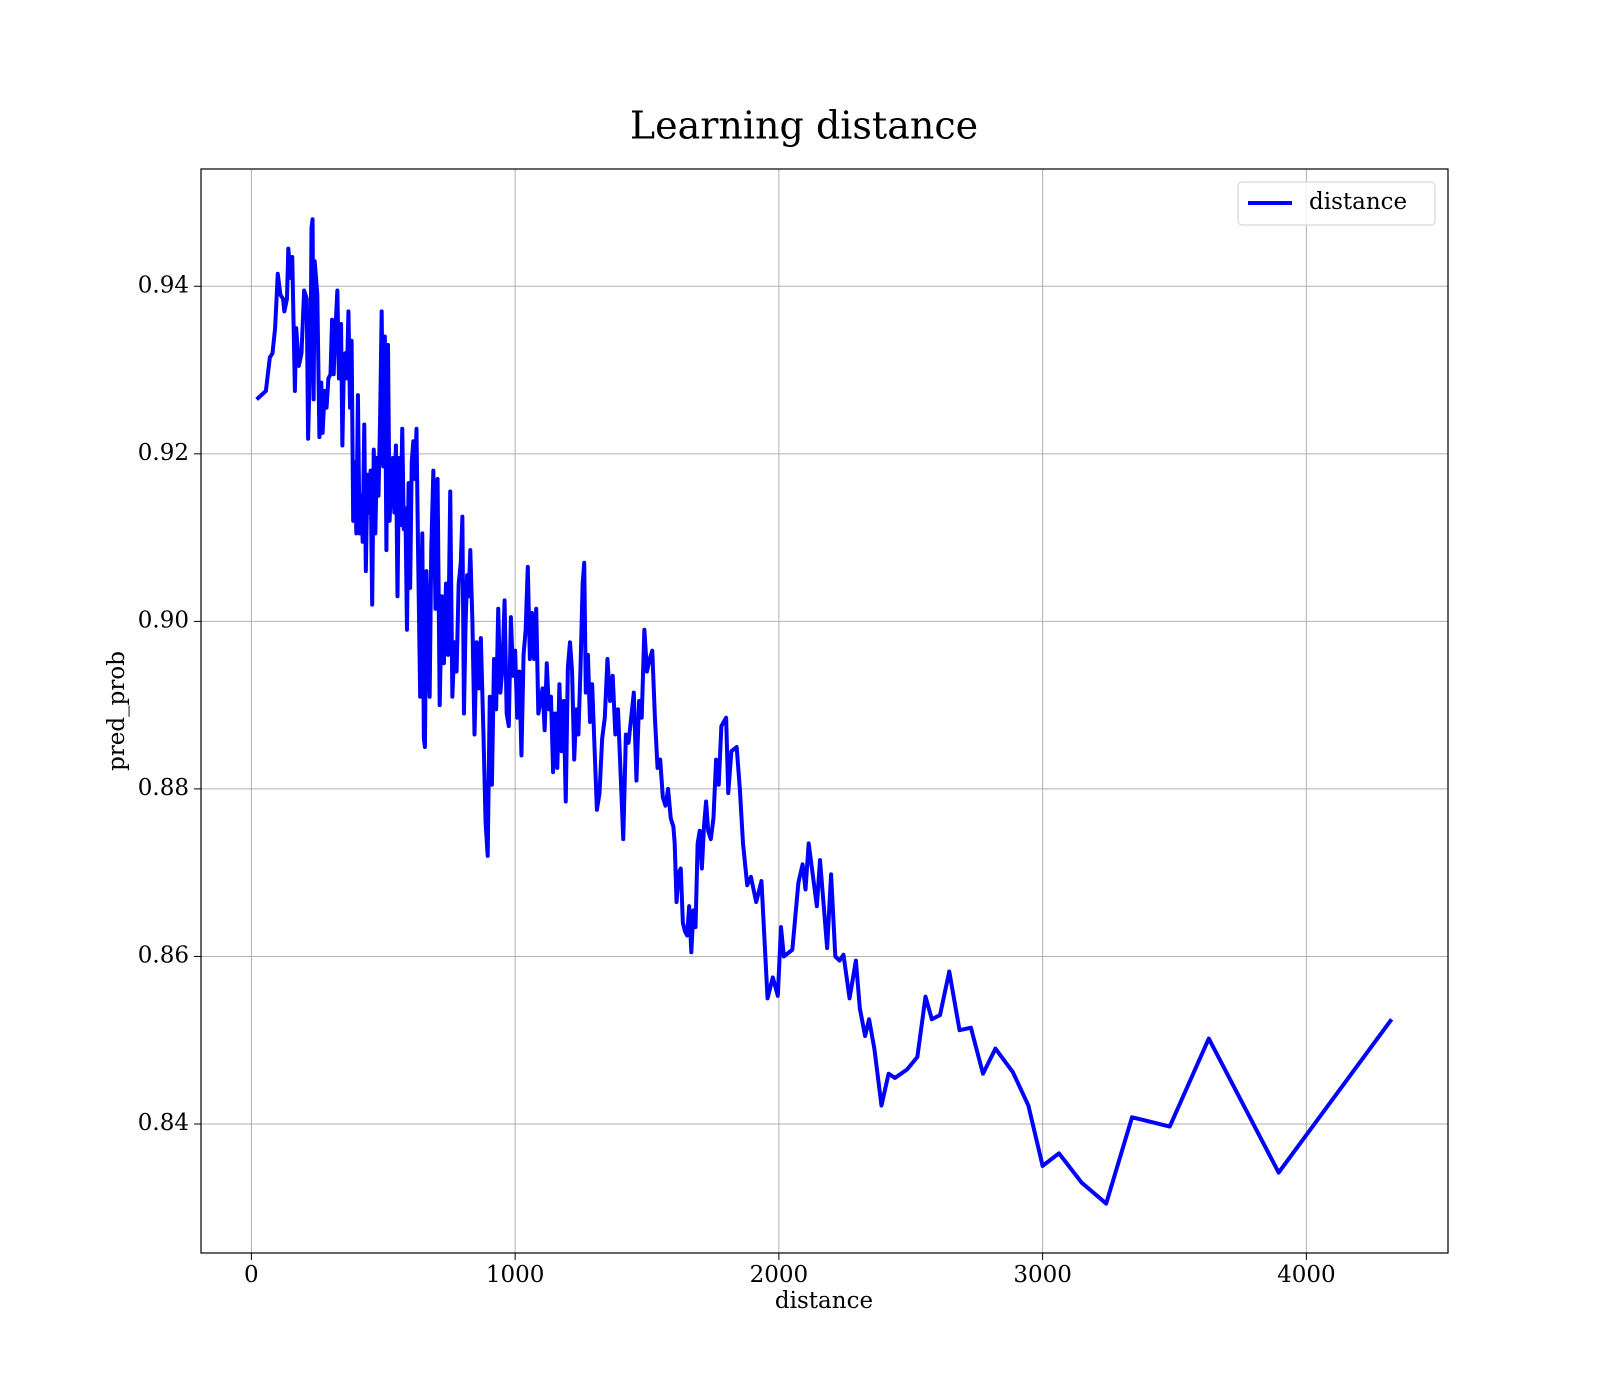  What do you see at coordinates (163, 453) in the screenshot?
I see `y-tick-label: 0.92` at bounding box center [163, 453].